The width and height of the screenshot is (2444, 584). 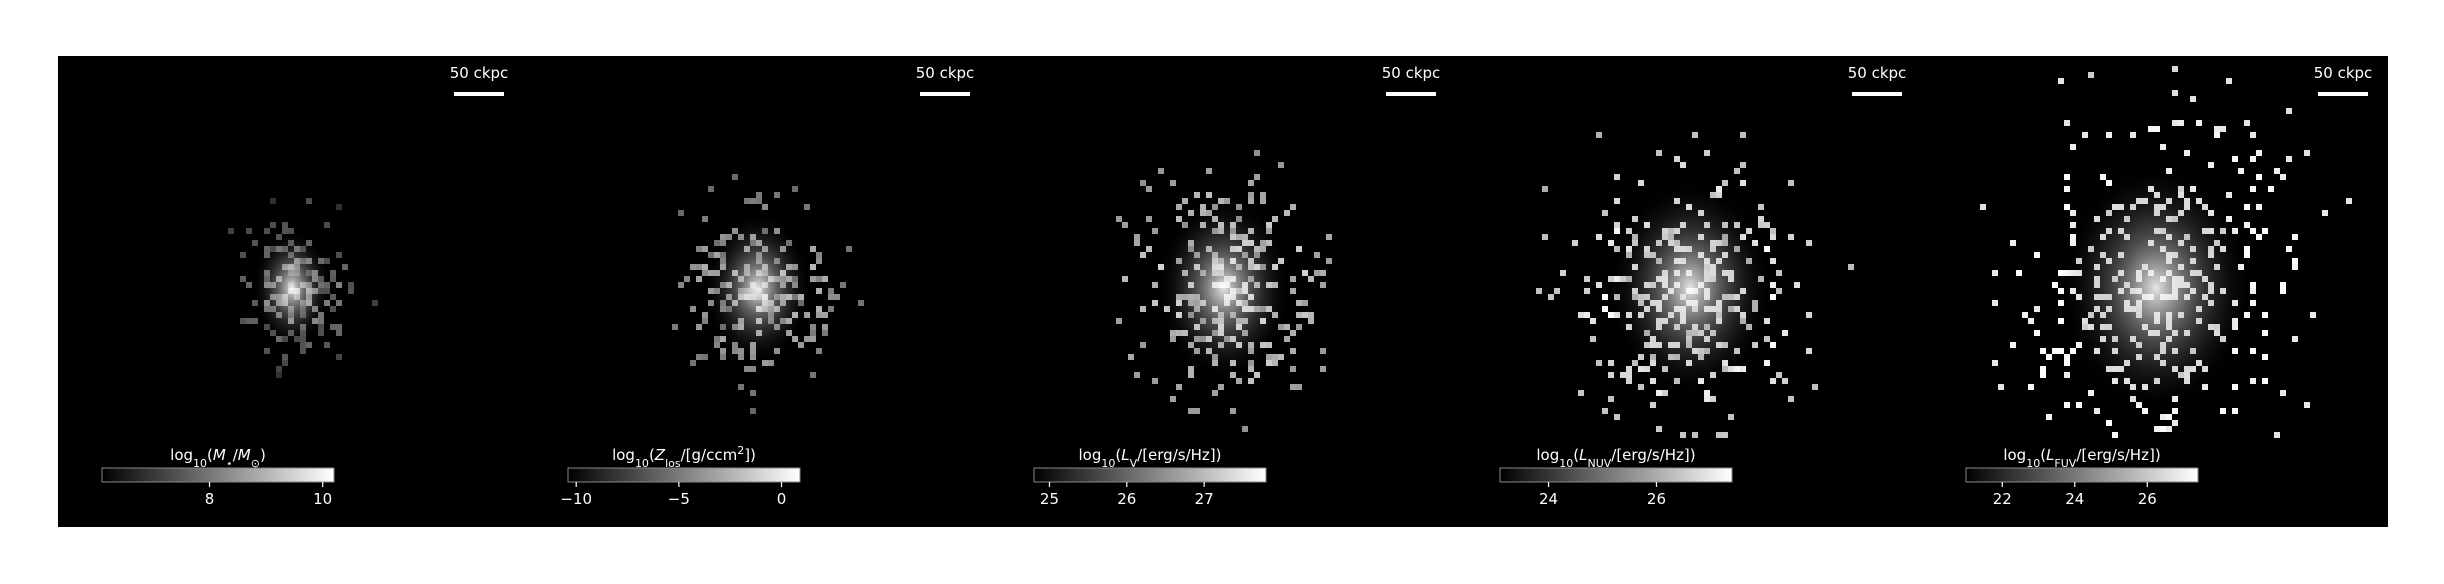 I want to click on label-part: ]), so click(x=750, y=455).